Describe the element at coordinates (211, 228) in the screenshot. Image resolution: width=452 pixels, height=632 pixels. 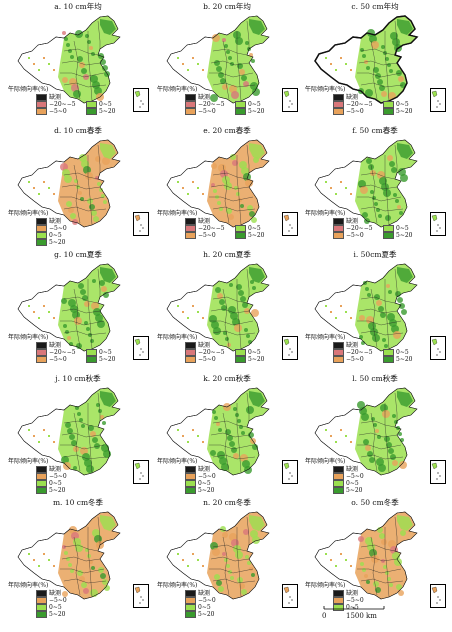
I see `legend-label-neg20_5: −20~−5` at that location.